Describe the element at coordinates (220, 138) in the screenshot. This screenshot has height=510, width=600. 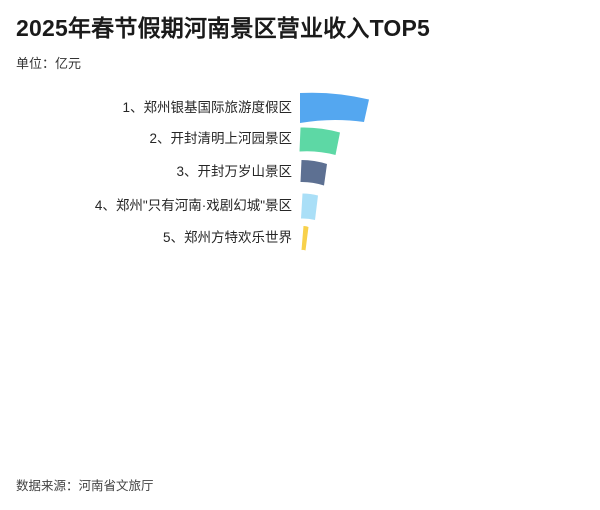
I see `funnel-label-2: 2、开封清明上河园景区` at that location.